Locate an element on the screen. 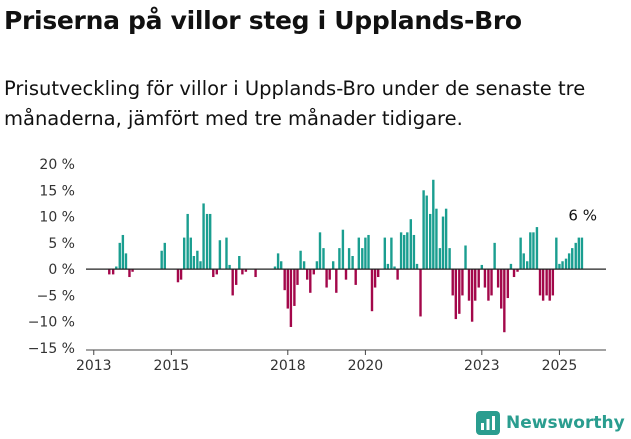  brand-name: Newsworthy is located at coordinates (565, 423).